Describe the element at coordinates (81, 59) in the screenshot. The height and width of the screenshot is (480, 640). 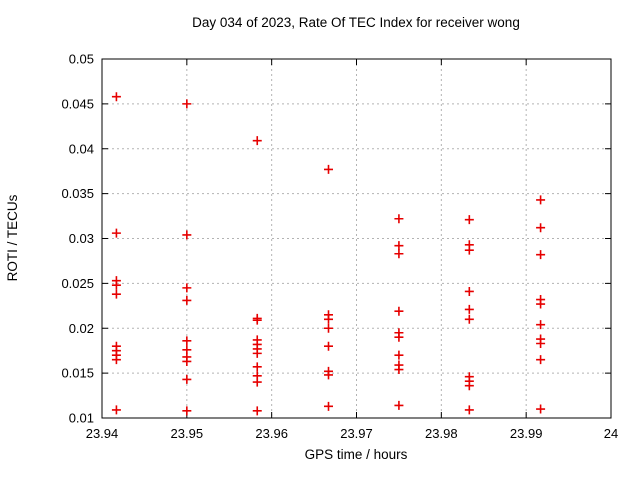
I see `y-tick-label: 0.05` at that location.